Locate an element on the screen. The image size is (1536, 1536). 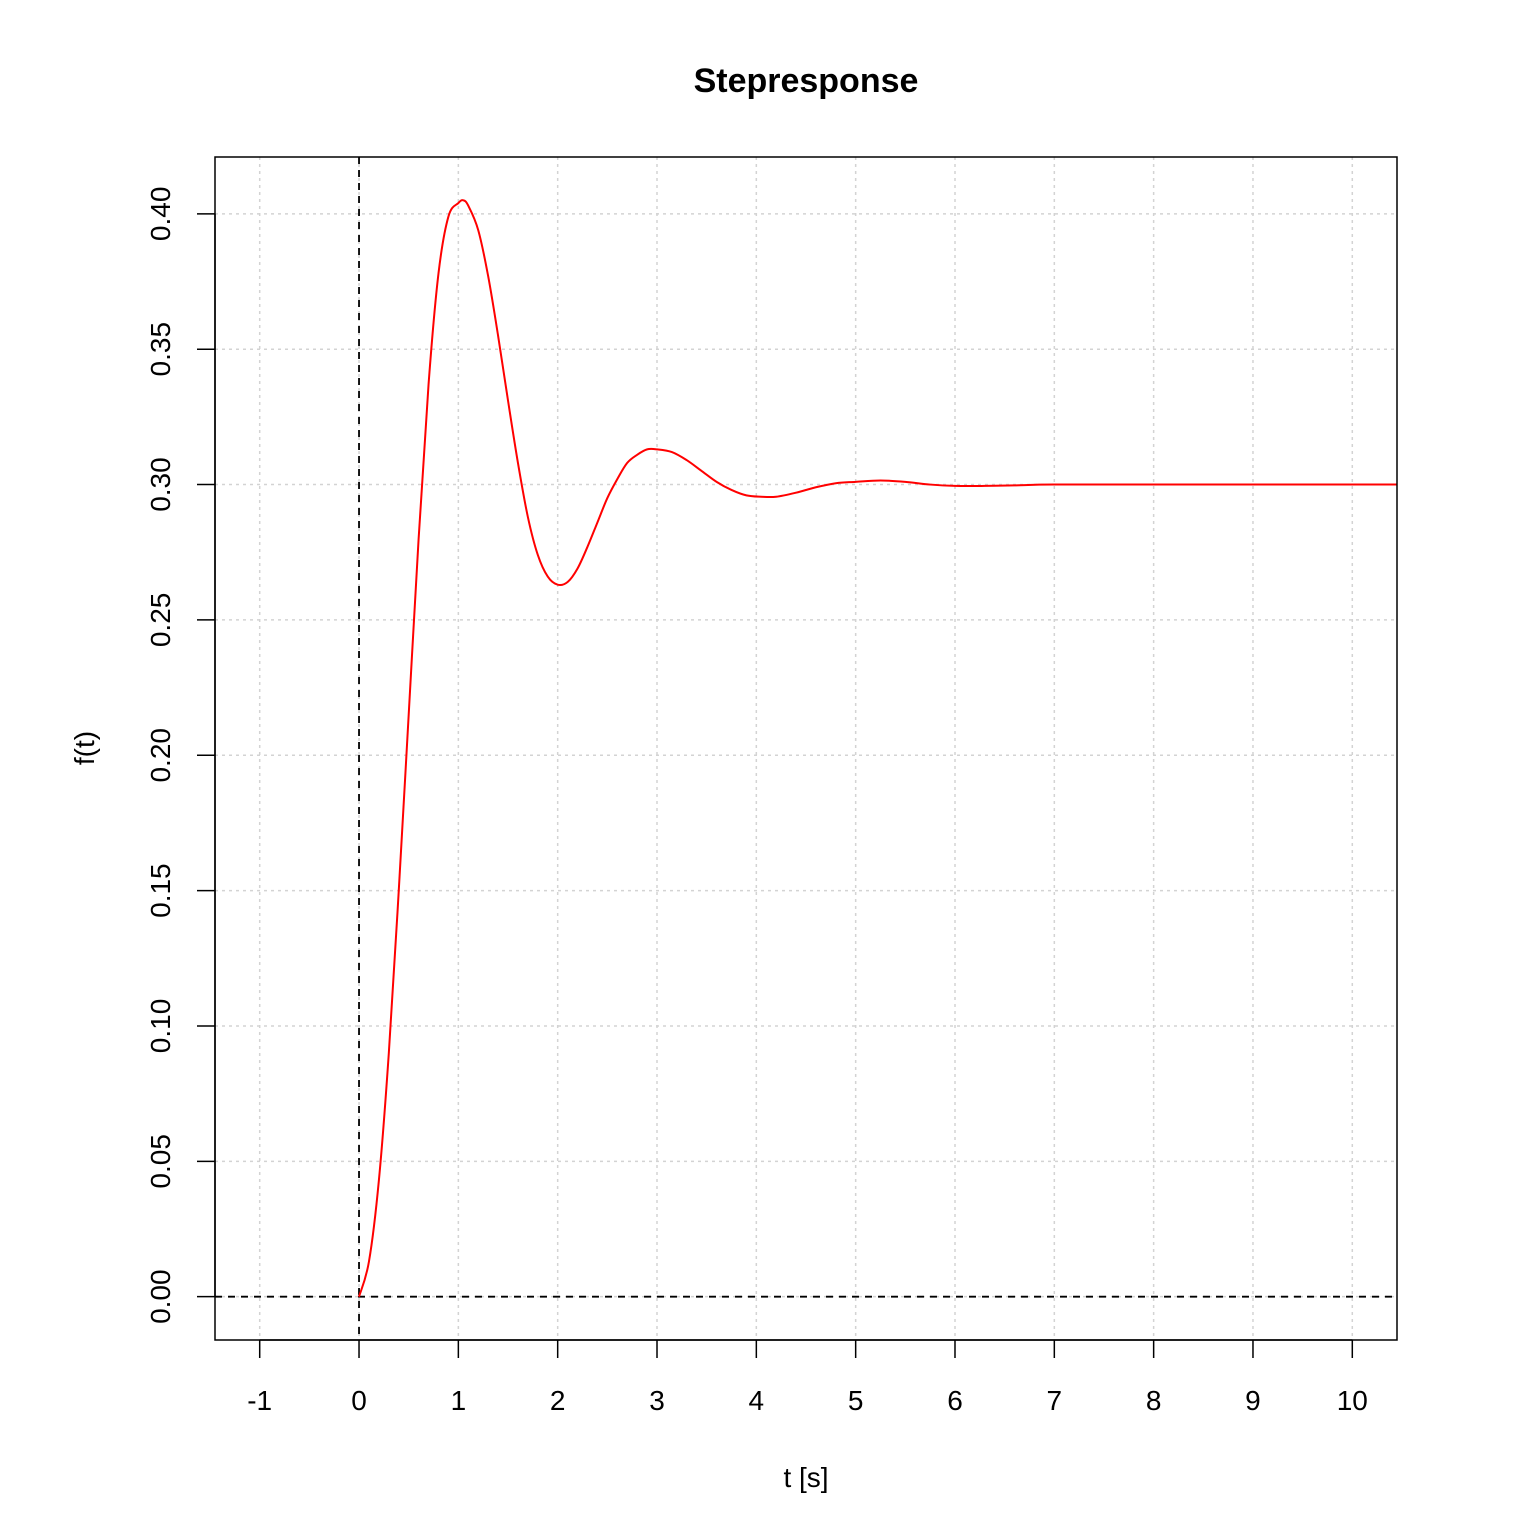
x-tick-label: 1 is located at coordinates (459, 1400).